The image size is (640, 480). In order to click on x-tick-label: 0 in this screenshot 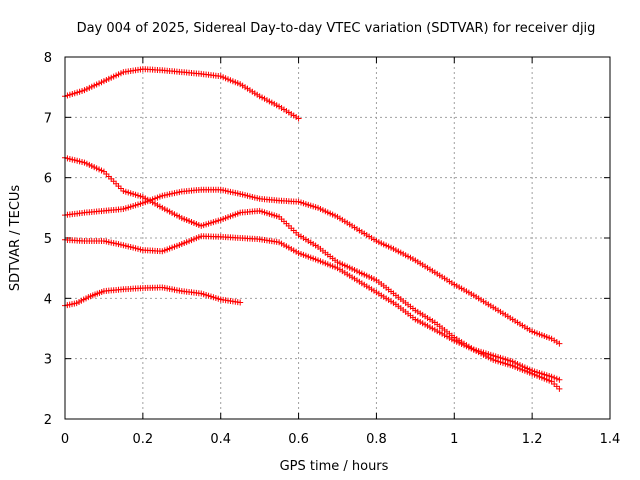, I will do `click(65, 439)`.